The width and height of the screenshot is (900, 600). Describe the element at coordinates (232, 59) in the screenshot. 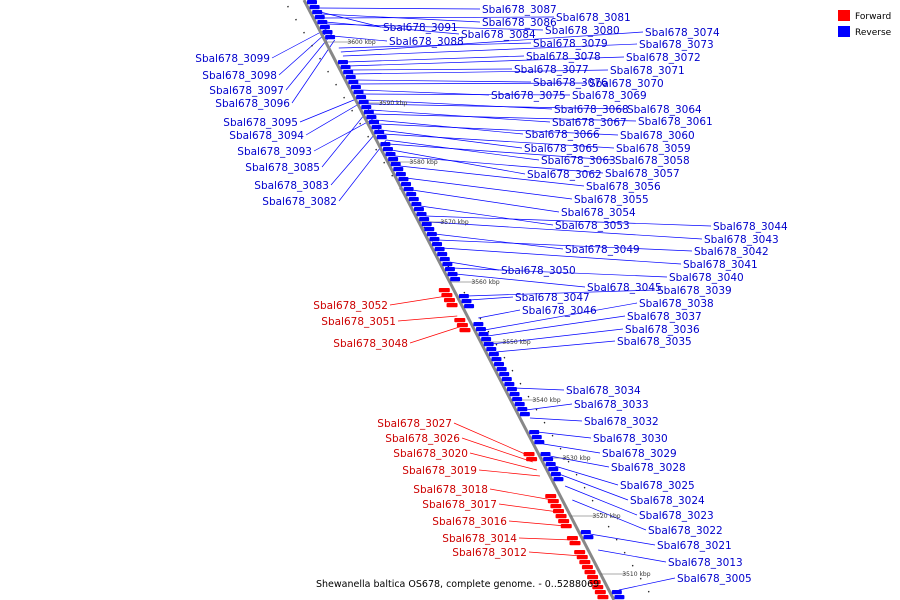

I see `gene-label: Sbal678_3099` at that location.